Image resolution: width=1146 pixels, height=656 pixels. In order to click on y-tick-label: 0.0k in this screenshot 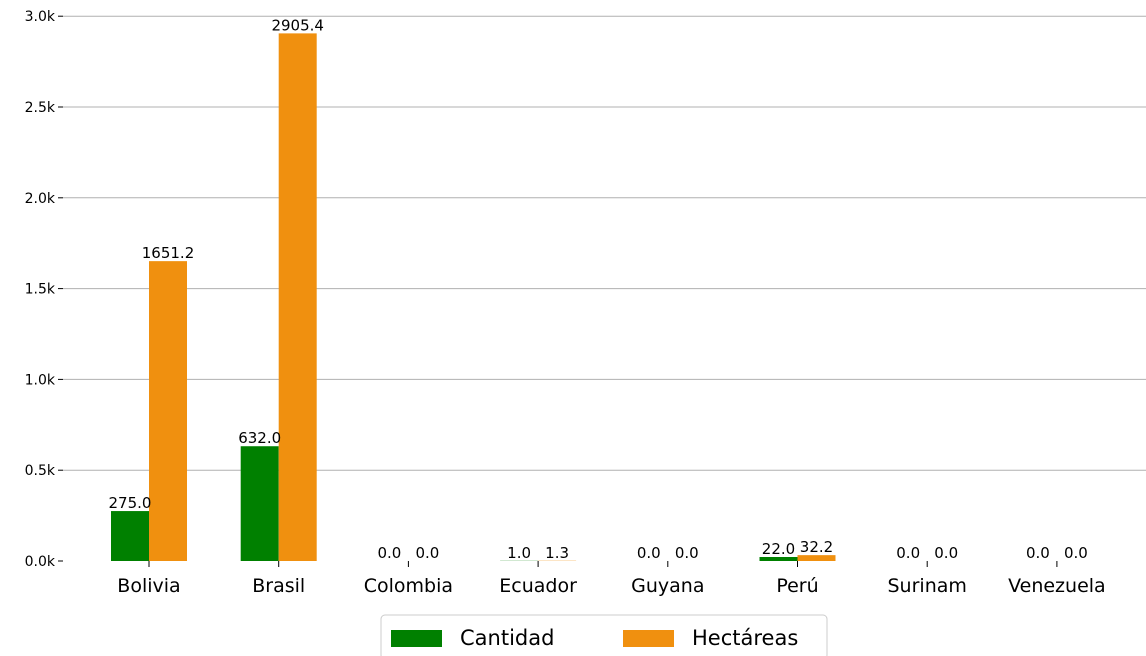, I will do `click(40, 562)`.